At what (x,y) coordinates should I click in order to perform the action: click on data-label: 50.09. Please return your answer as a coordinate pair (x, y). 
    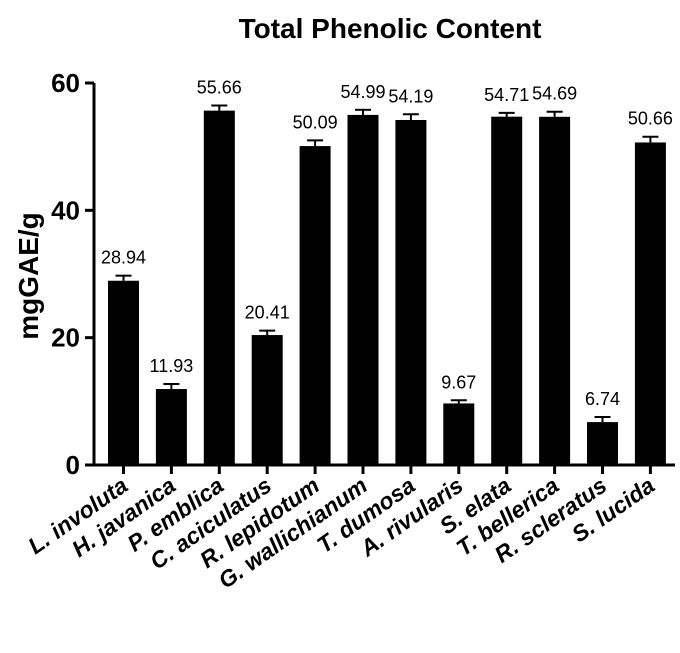
    Looking at the image, I should click on (315, 122).